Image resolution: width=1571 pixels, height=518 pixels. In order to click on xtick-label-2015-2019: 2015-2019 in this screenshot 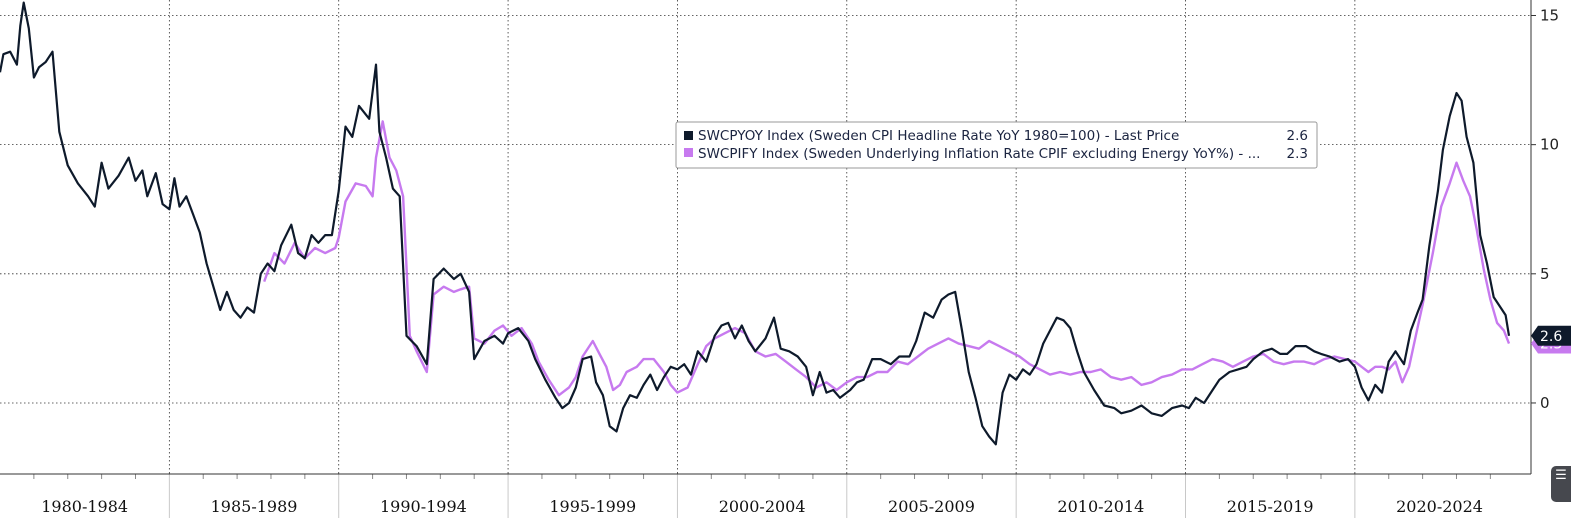, I will do `click(1270, 506)`.